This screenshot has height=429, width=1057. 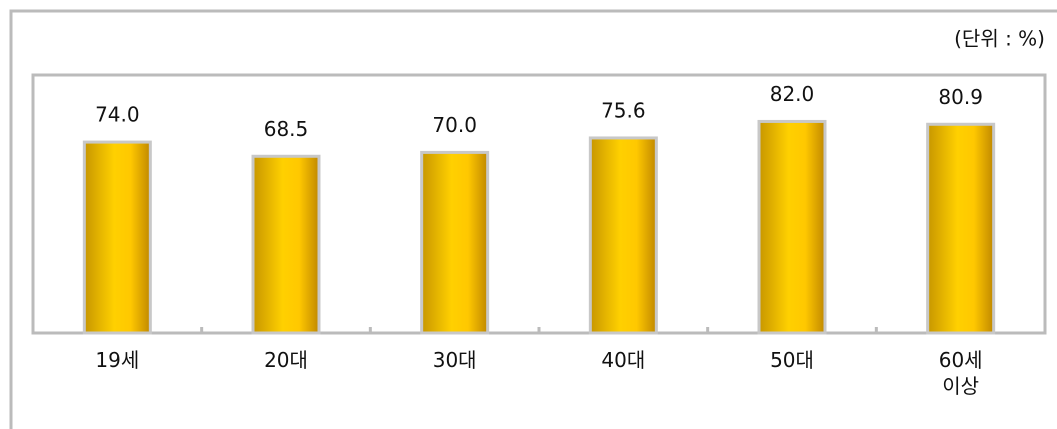 I want to click on value-label: 74.0, so click(x=117, y=115).